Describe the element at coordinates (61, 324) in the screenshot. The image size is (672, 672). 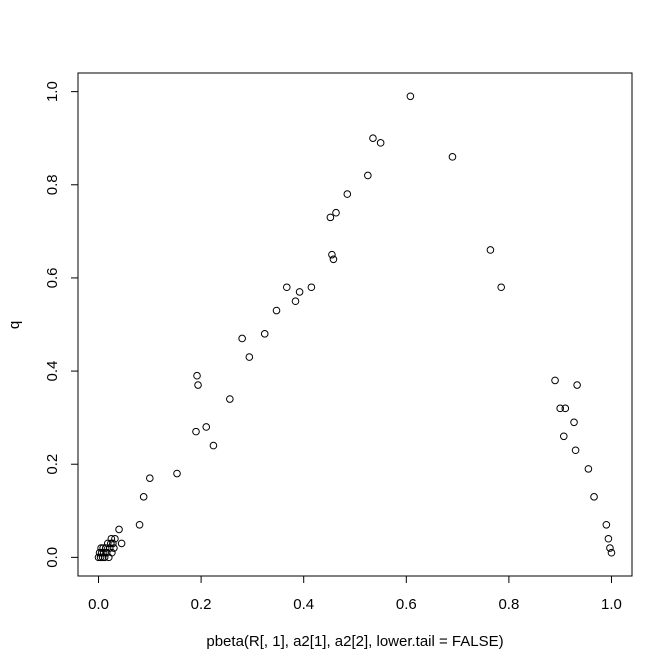
I see `y-axis: 0.0 0.2 0.4 0.6 0.8 1.0` at that location.